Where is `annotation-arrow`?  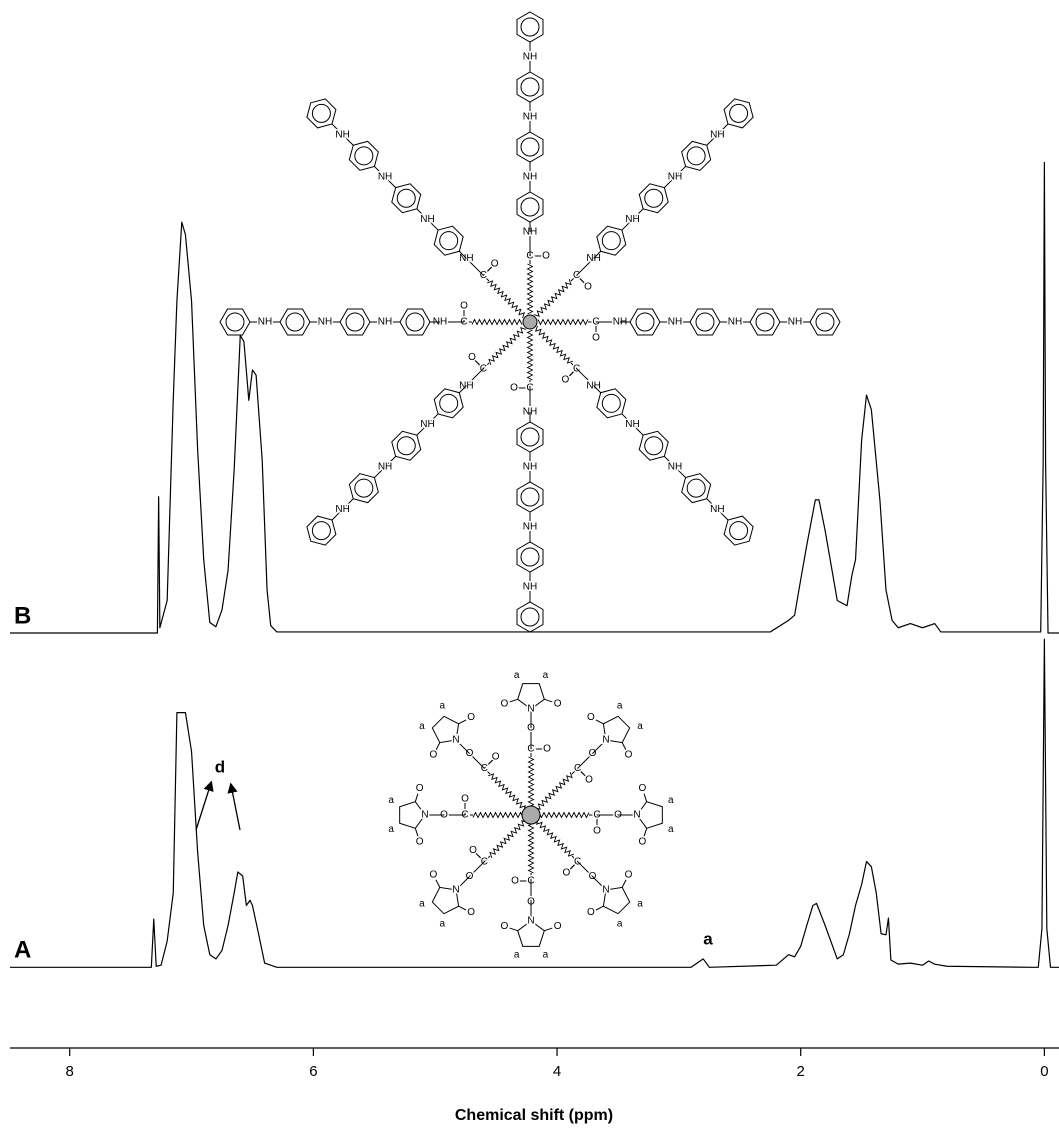
annotation-arrow is located at coordinates (204, 805).